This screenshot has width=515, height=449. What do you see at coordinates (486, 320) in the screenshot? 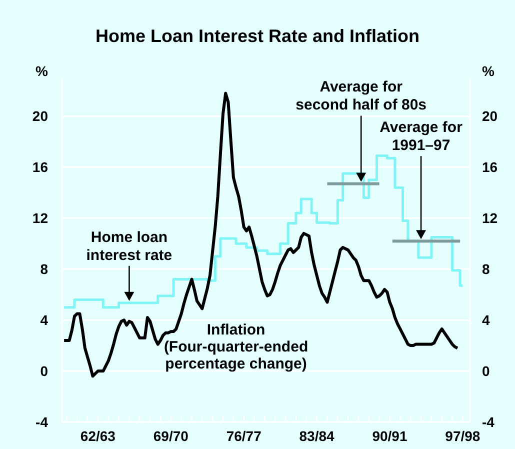
I see `y2-tick-label: 4` at bounding box center [486, 320].